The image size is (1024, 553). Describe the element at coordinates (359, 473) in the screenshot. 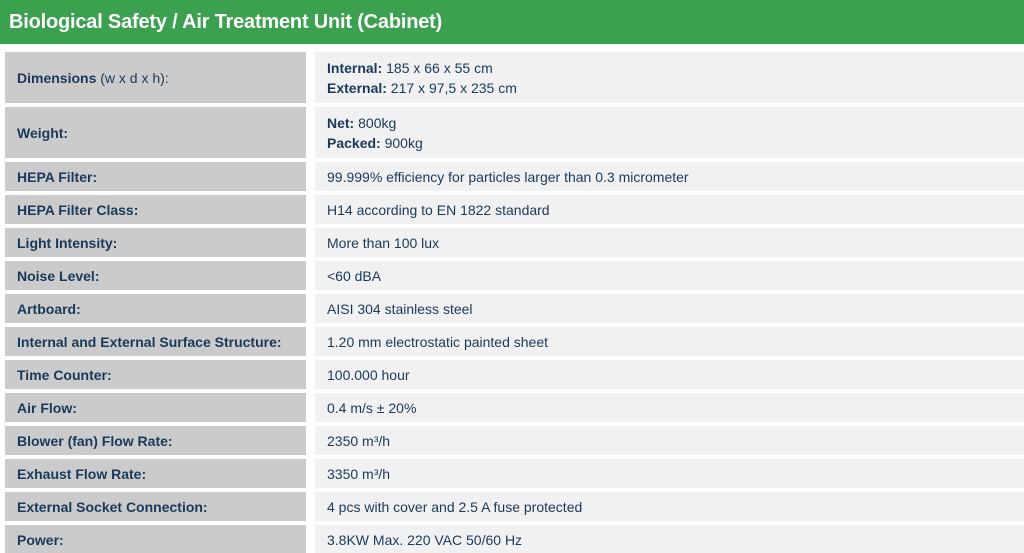

I see `spec-value-line: 3350 m³/h` at that location.